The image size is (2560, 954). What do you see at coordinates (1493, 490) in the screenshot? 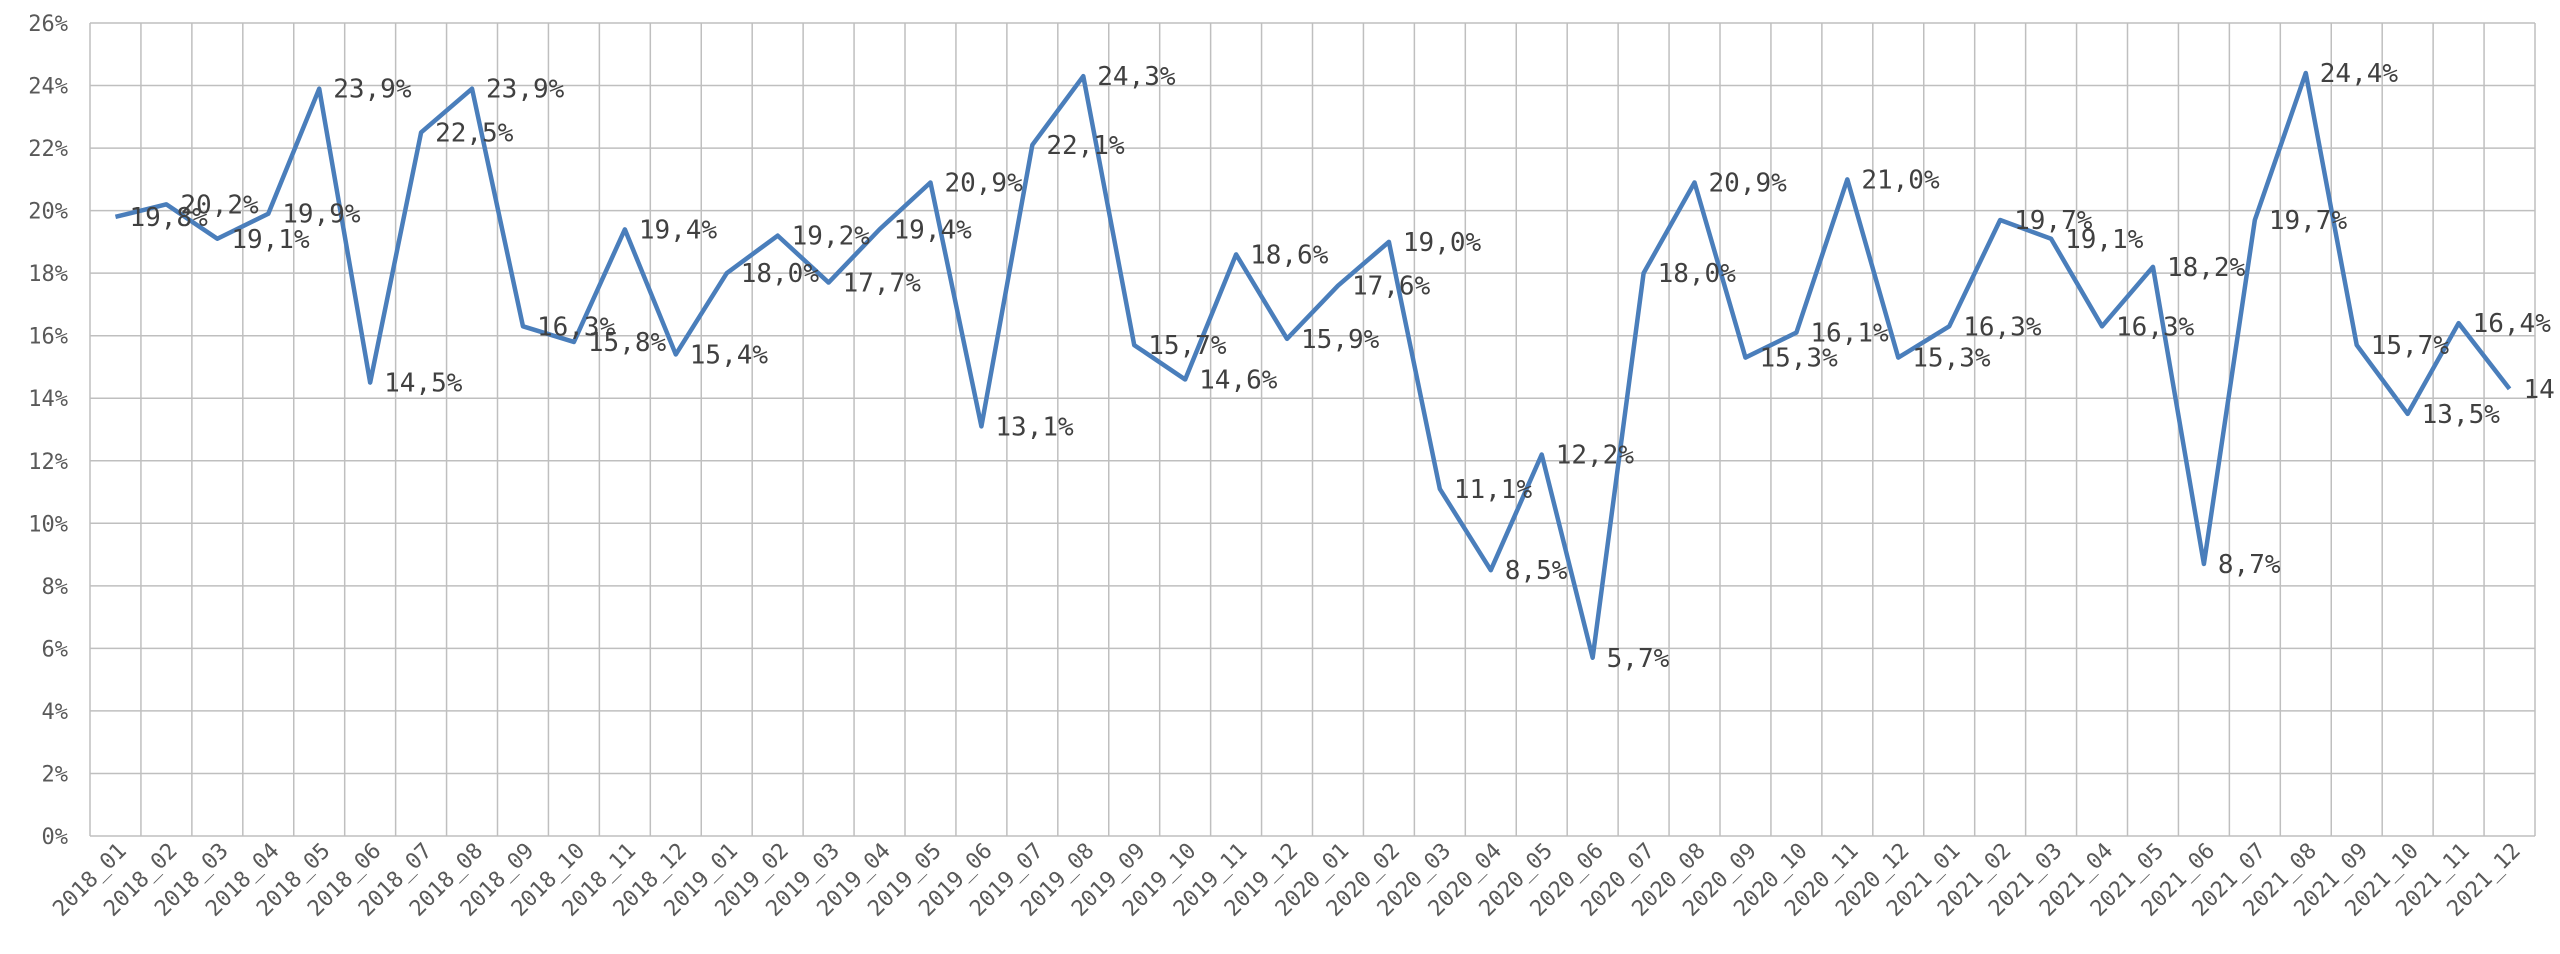
I see `data-label: 11,1%` at bounding box center [1493, 490].